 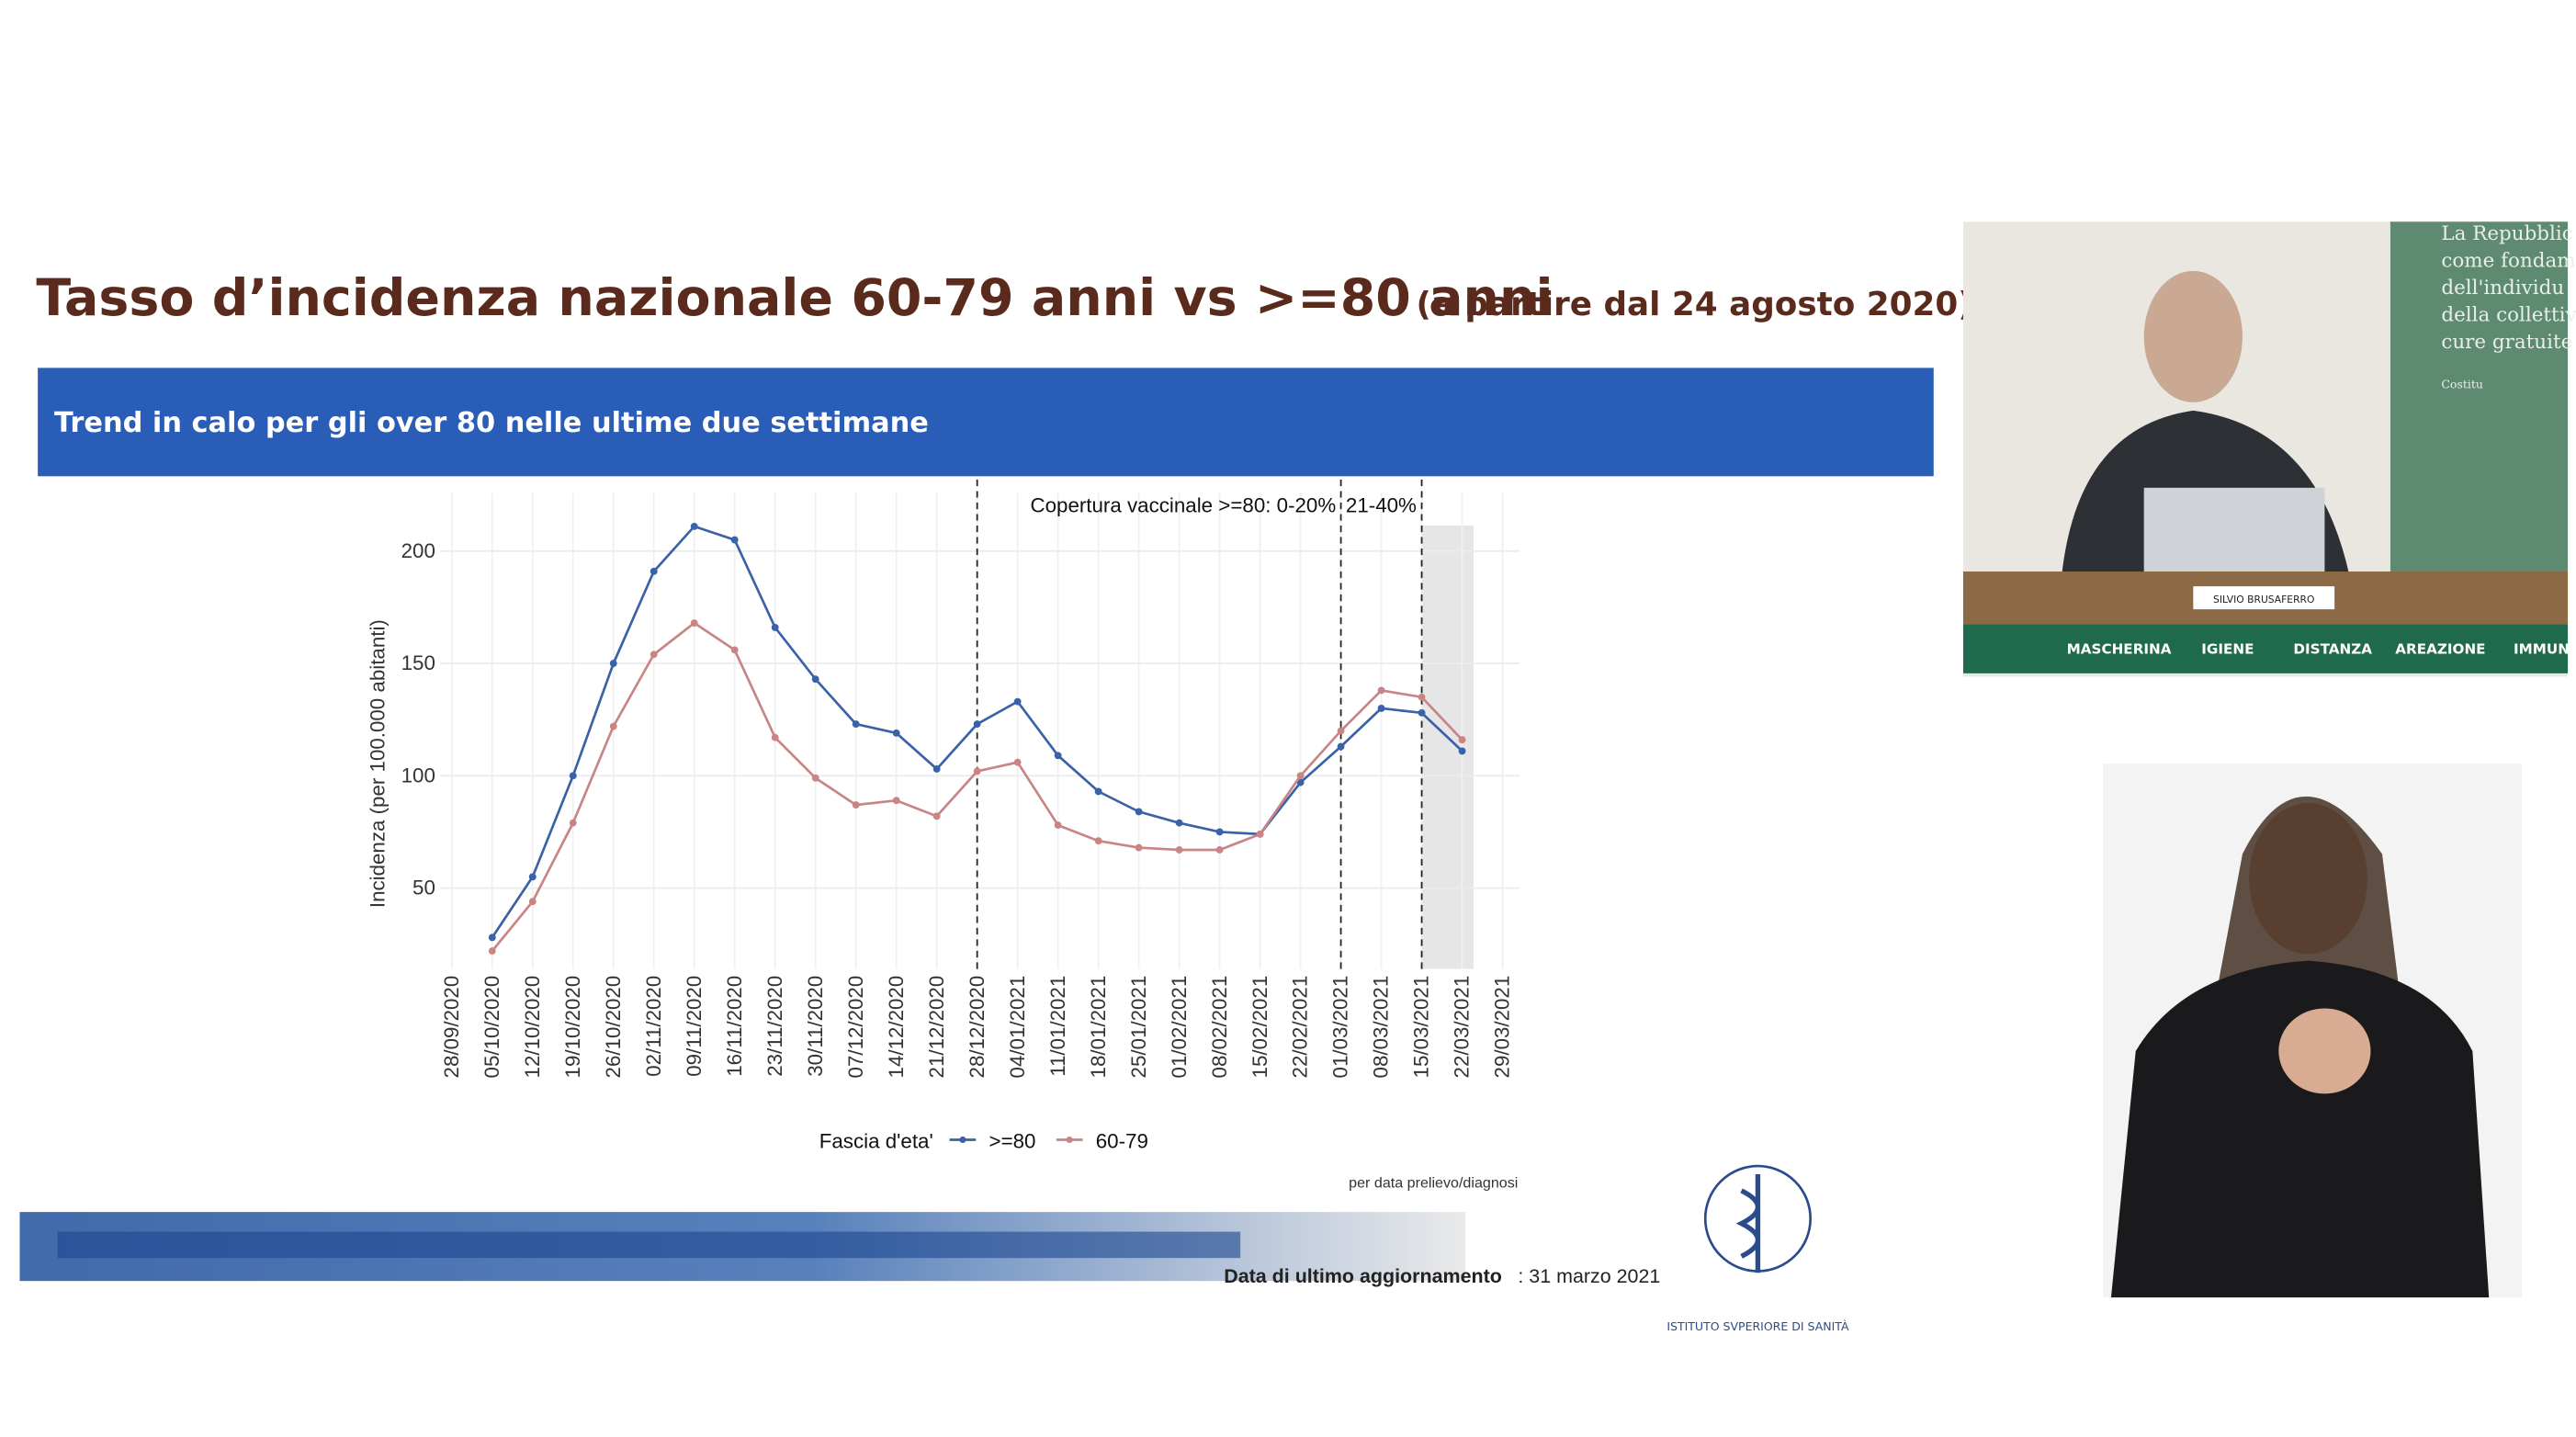 What do you see at coordinates (2506, 233) in the screenshot?
I see `wall-line: La Repubblic` at bounding box center [2506, 233].